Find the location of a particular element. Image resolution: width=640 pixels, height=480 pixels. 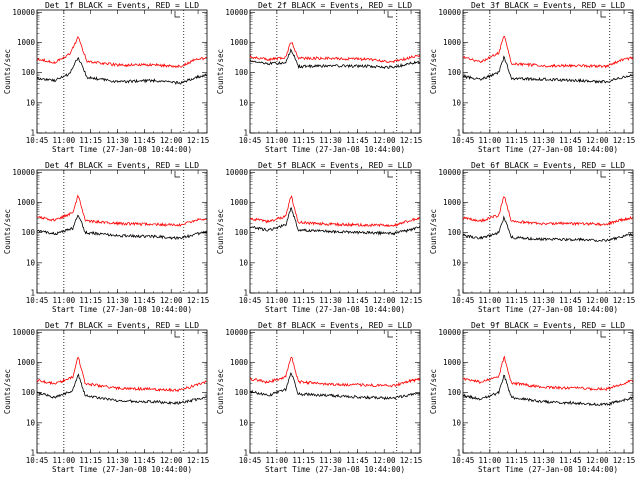

chart-title: Det 4f BLACK = Events, RED = LLD is located at coordinates (122, 165).